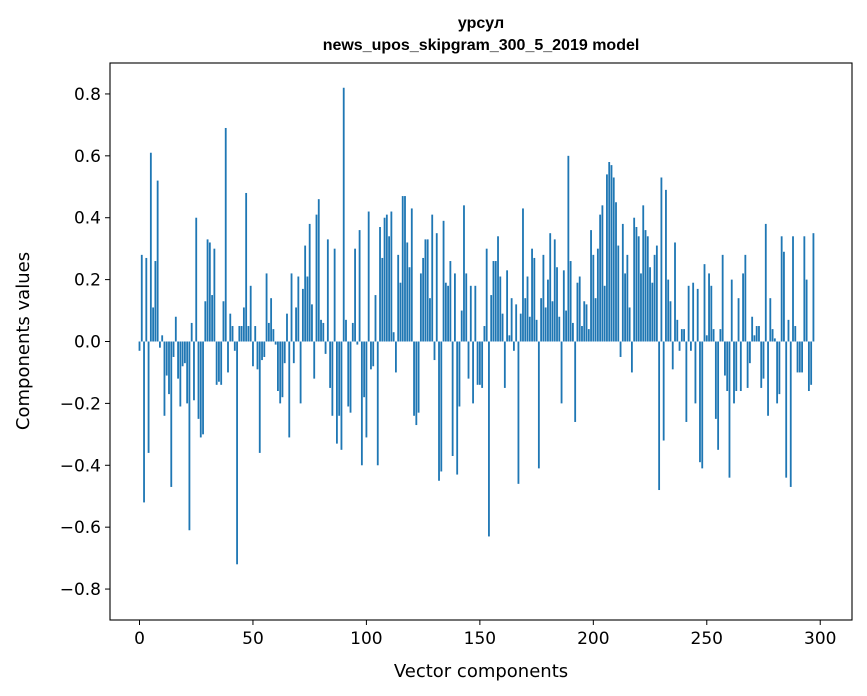  Describe the element at coordinates (85, 342) in the screenshot. I see `y-axis: 0.8 0.6 0.4 0.2 0.0 −0.2 −0.4 −0.6 −0.8` at that location.